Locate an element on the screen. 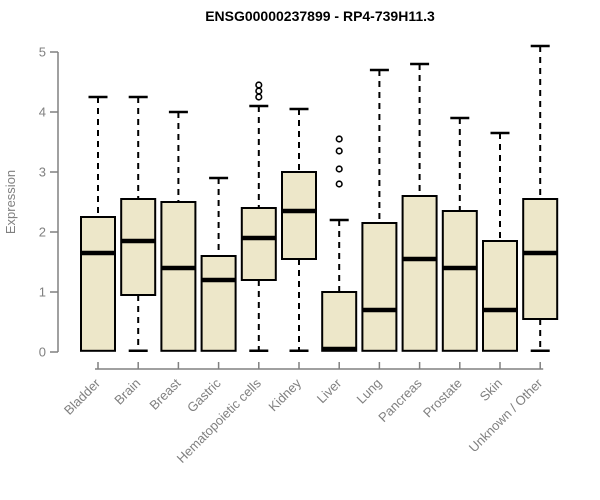 Image resolution: width=600 pixels, height=500 pixels. y-axis-tick-label: 5 is located at coordinates (42, 52).